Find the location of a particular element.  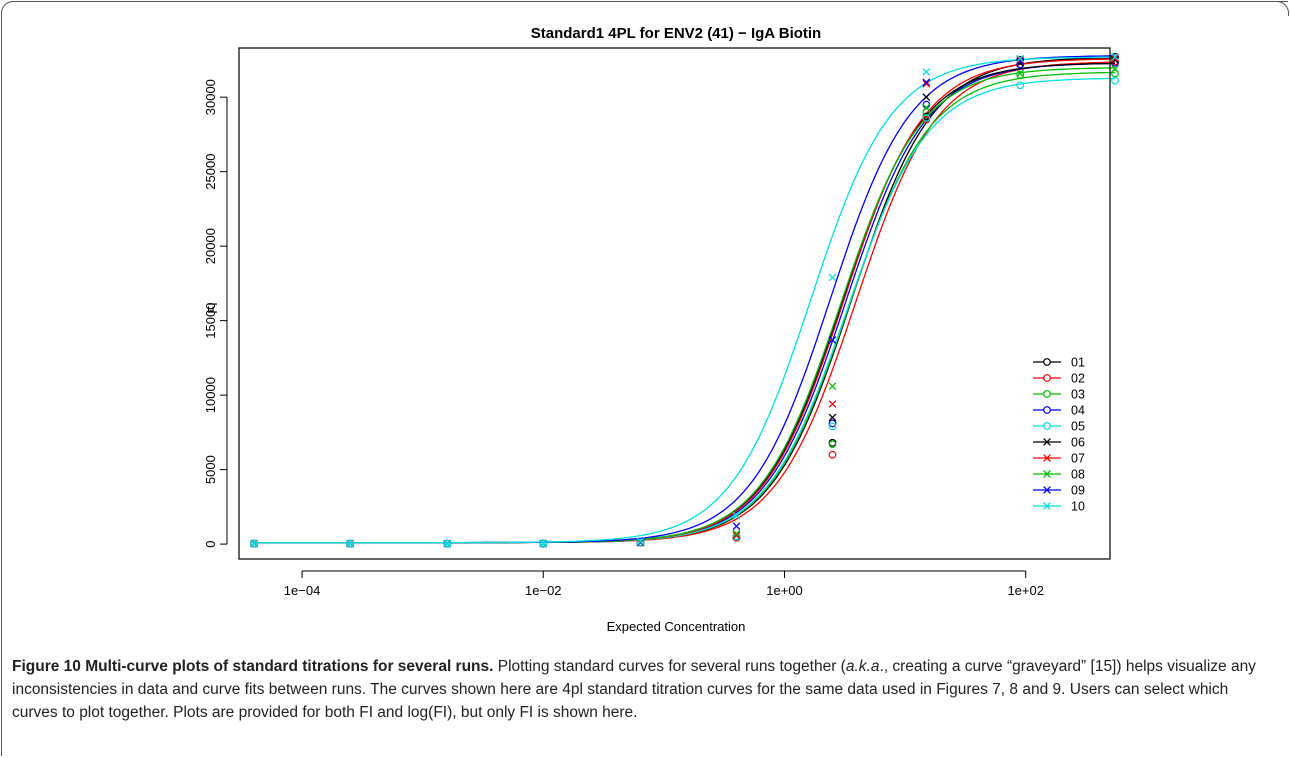

legend-item-01: 01 is located at coordinates (1059, 363).